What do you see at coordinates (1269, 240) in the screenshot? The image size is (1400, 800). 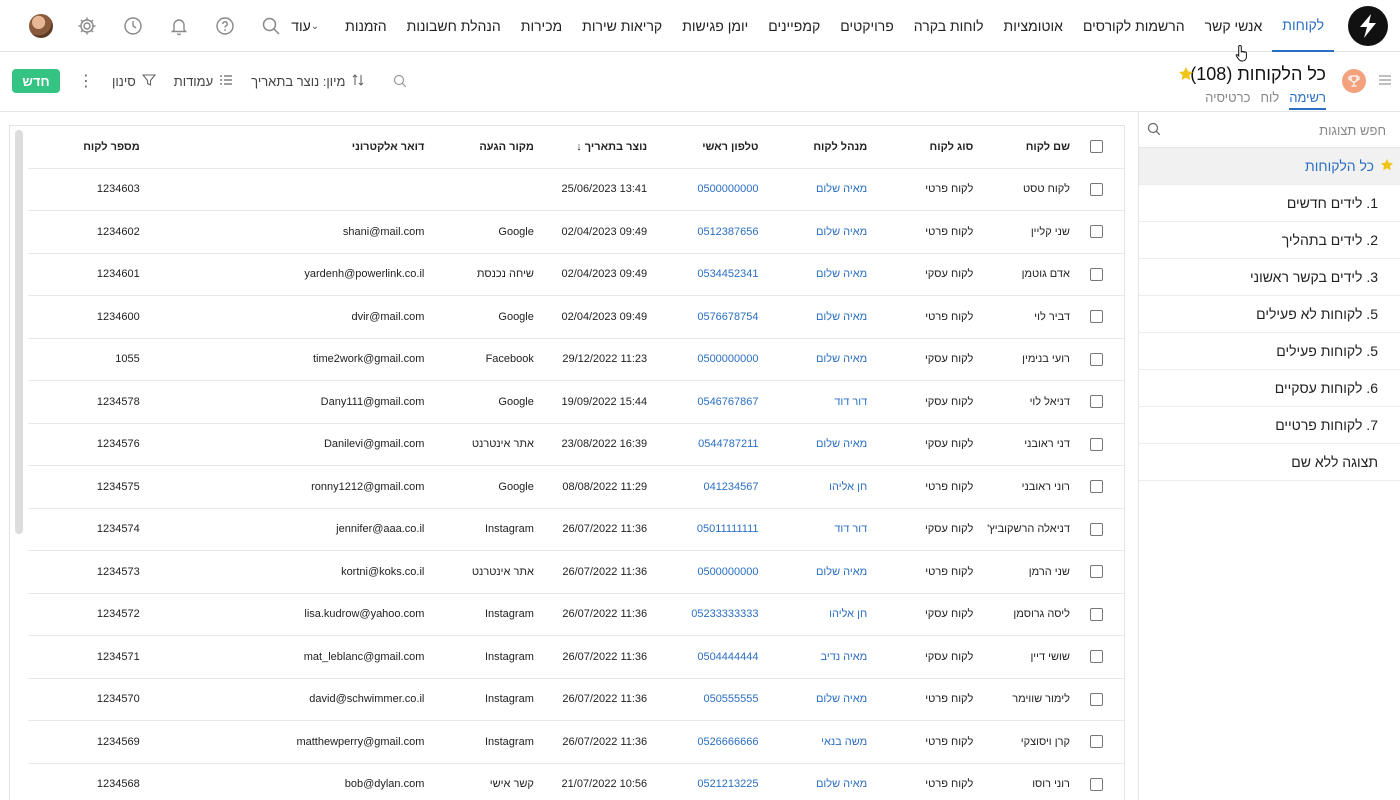 I see `sidebar-view-item: 2. לידים בתהליך` at bounding box center [1269, 240].